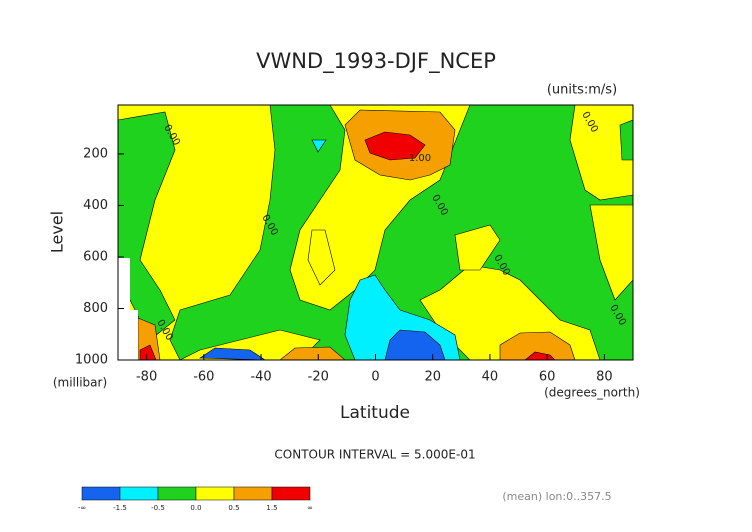  Describe the element at coordinates (95, 205) in the screenshot. I see `y-tick-label: 400` at that location.